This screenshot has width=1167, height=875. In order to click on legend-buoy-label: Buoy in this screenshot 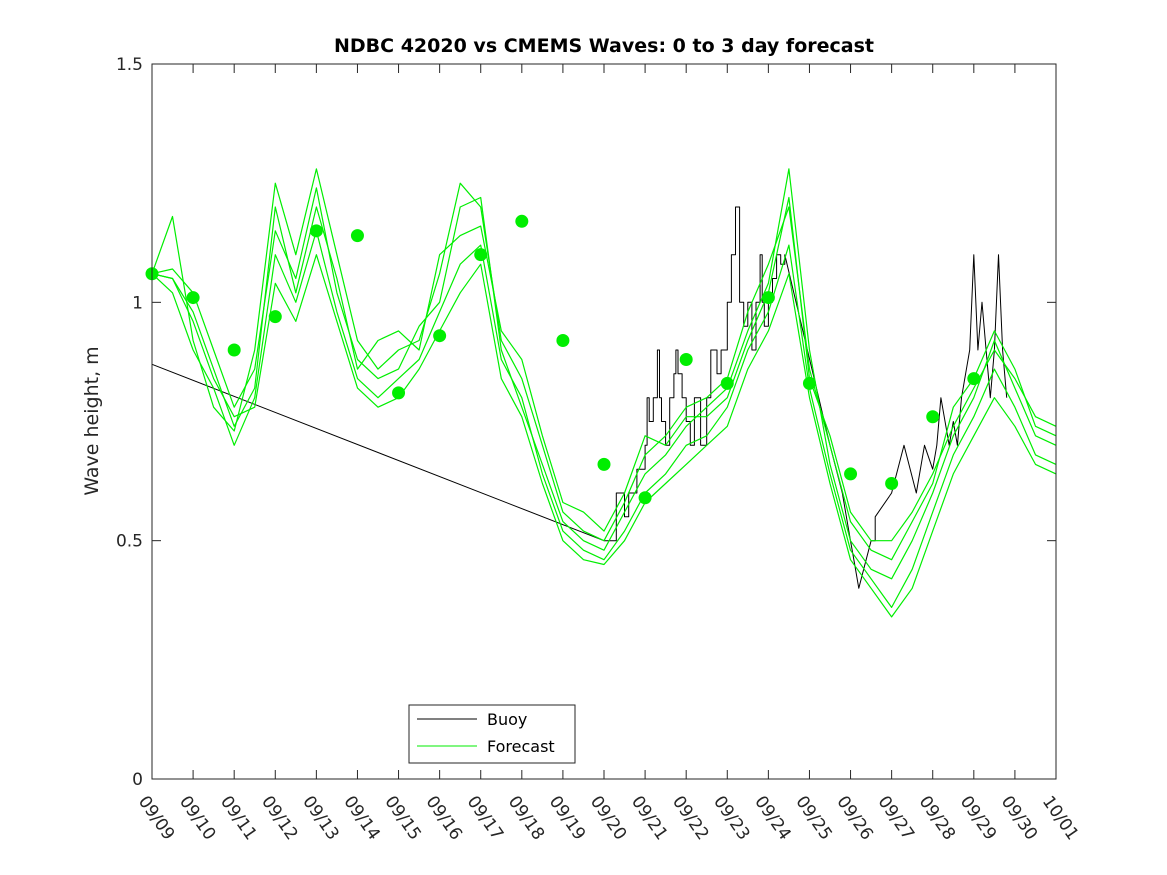, I will do `click(507, 719)`.